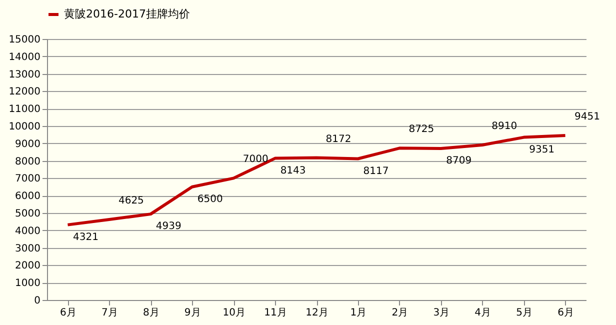  Describe the element at coordinates (27, 248) in the screenshot. I see `y-tick-label: 3000` at that location.